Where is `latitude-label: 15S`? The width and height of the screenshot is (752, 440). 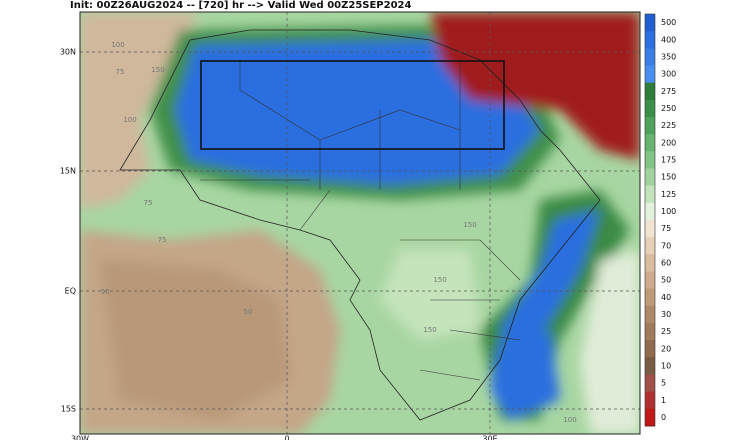 latitude-label: 15S is located at coordinates (68, 409).